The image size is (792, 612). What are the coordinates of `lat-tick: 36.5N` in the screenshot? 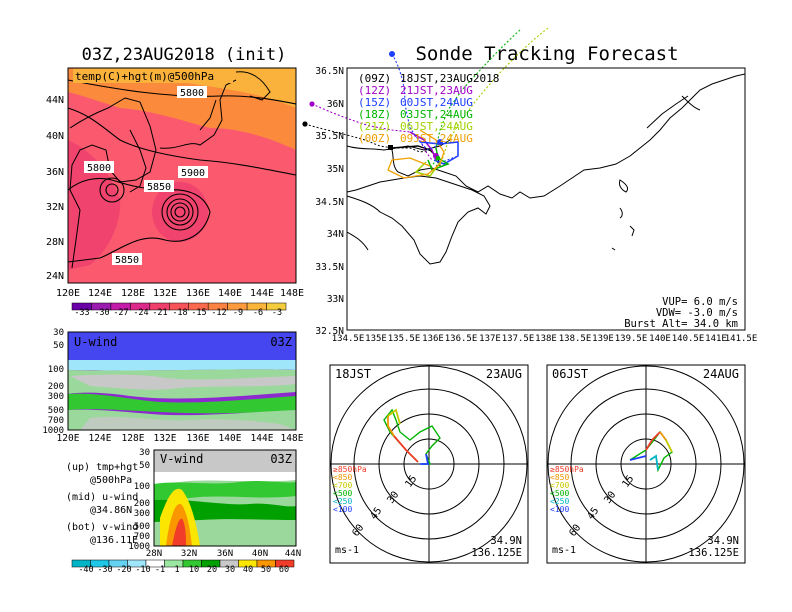 It's located at (329, 71).